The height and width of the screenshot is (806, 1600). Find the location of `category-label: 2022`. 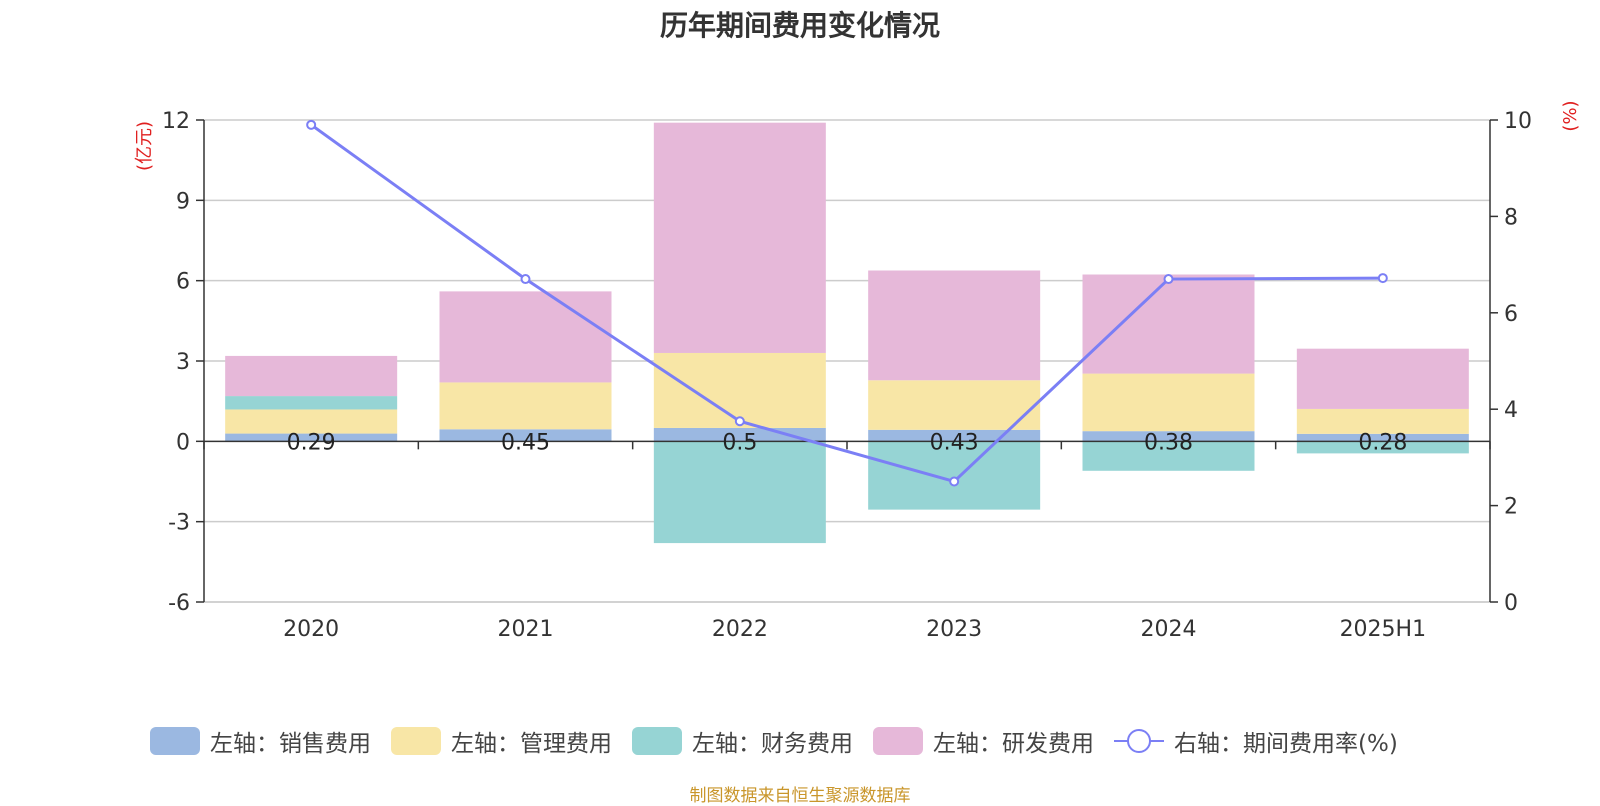

category-label: 2022 is located at coordinates (740, 629).